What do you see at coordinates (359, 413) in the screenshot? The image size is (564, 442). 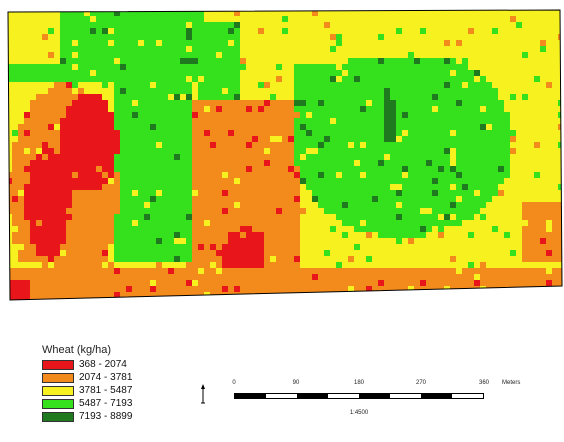 I see `scale-ratio: 1:4500` at bounding box center [359, 413].